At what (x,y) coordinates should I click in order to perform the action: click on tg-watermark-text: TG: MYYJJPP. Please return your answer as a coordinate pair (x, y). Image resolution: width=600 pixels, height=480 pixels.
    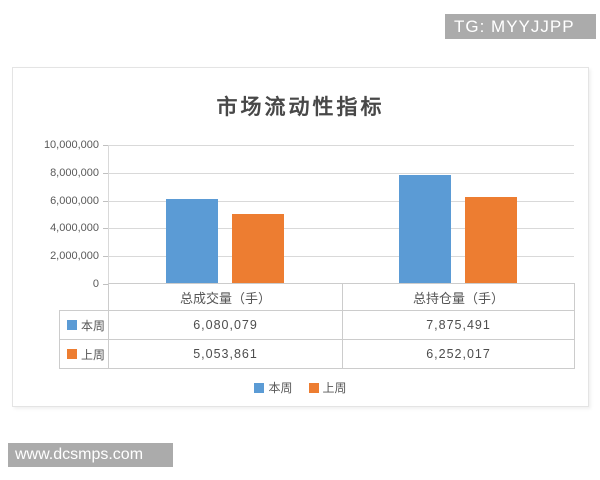
    Looking at the image, I should click on (514, 26).